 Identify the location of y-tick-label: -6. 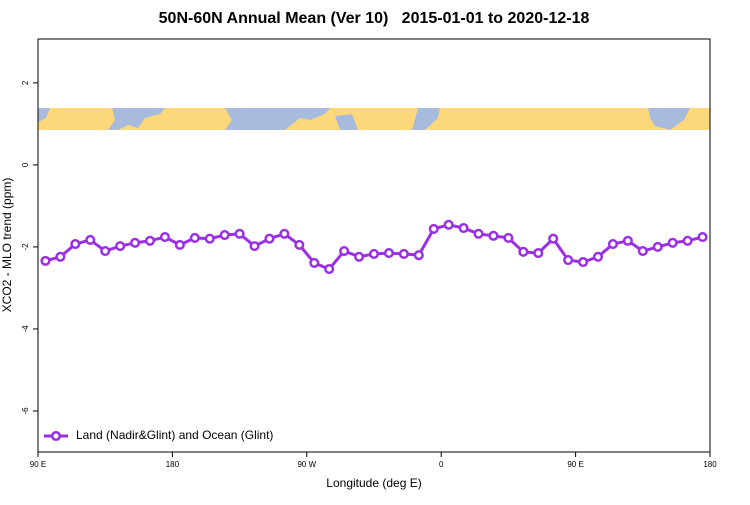
(25, 411).